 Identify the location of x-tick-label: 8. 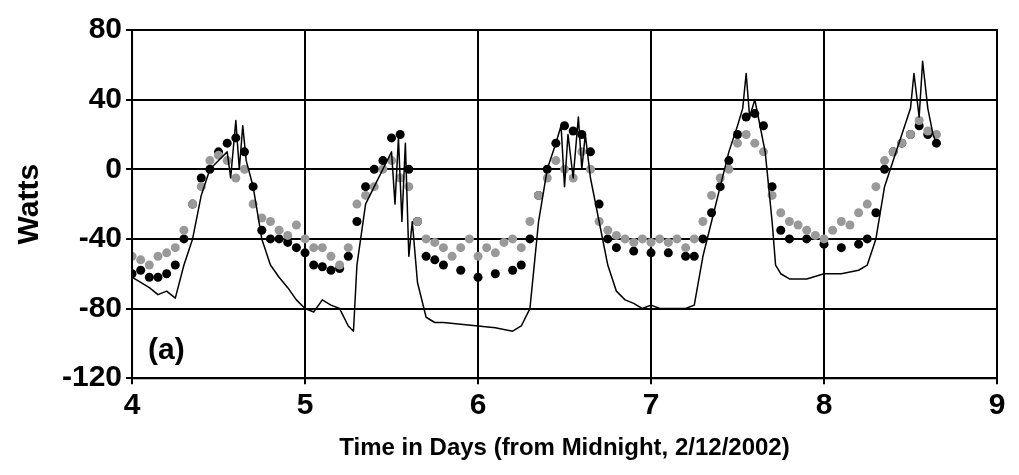
(824, 404).